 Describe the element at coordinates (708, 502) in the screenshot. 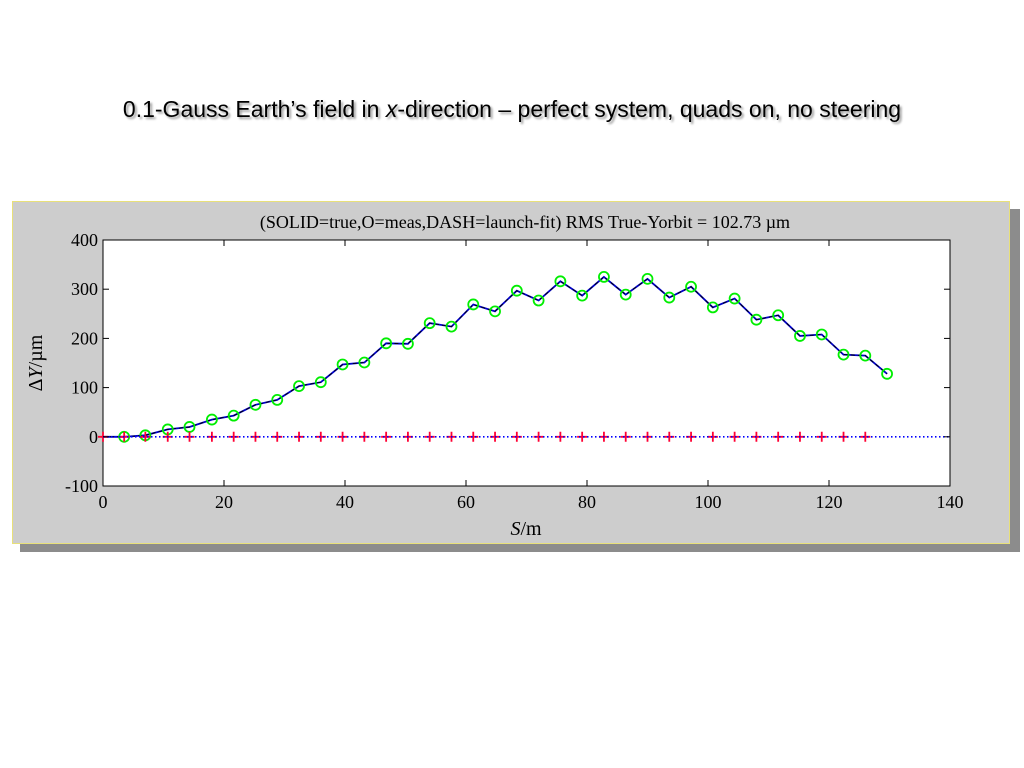

I see `x-tick-label: 100` at that location.